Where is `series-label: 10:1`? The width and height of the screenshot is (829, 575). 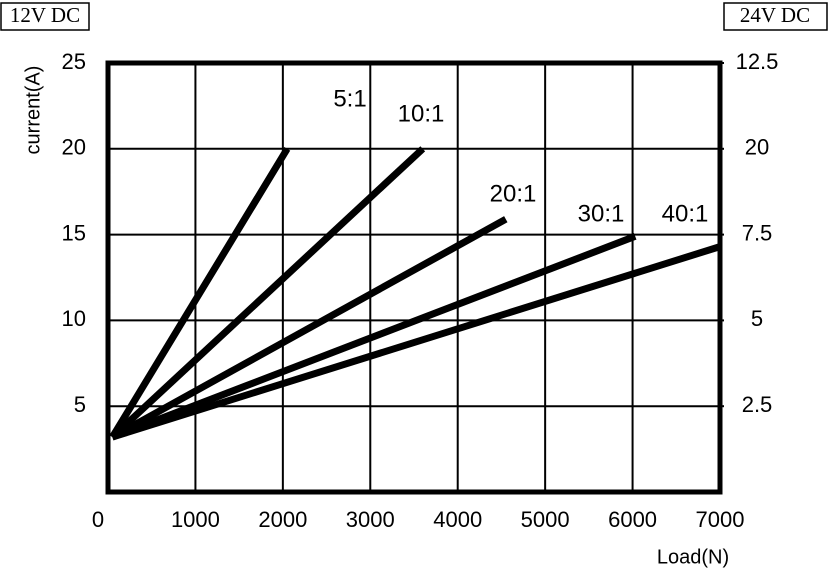 series-label: 10:1 is located at coordinates (421, 113).